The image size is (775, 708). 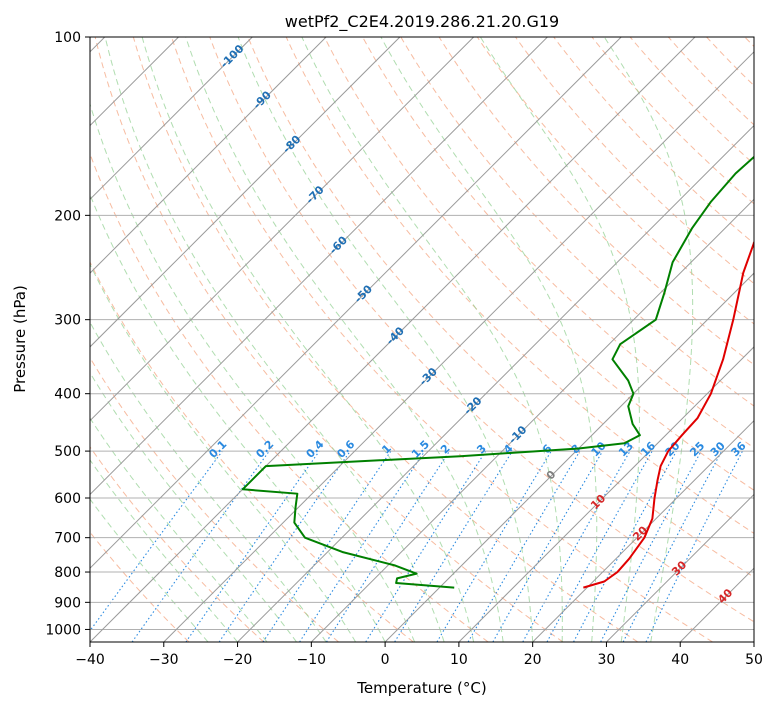 I want to click on x-tick-label: 50, so click(x=754, y=660).